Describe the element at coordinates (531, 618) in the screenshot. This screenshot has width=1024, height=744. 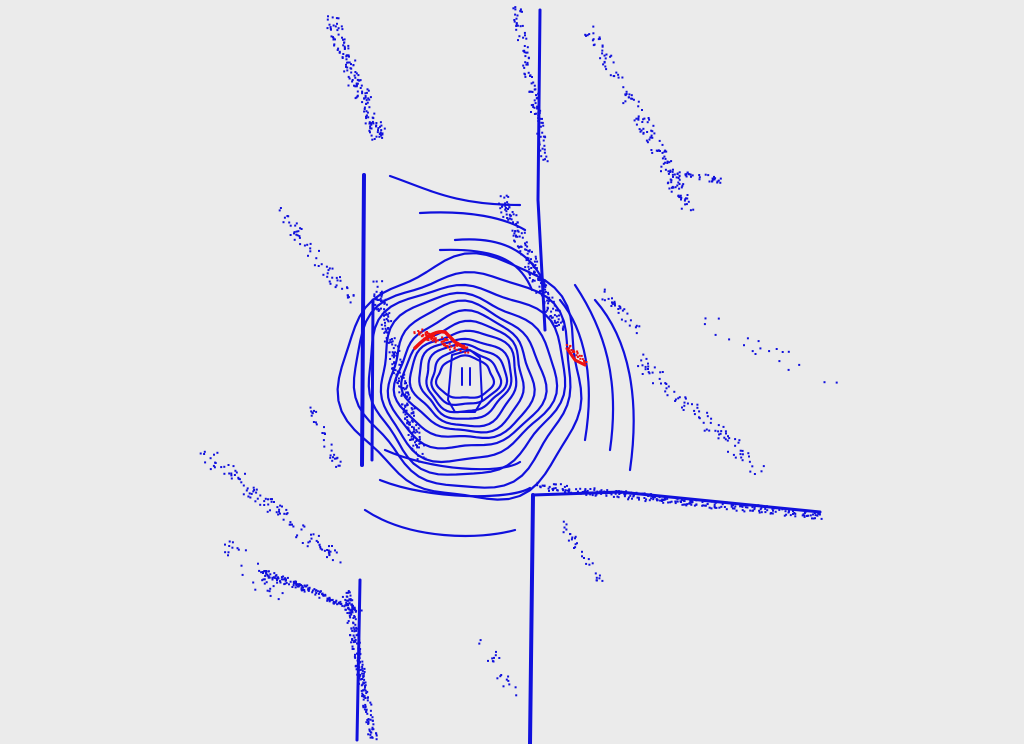
I see `wall-bottom` at that location.